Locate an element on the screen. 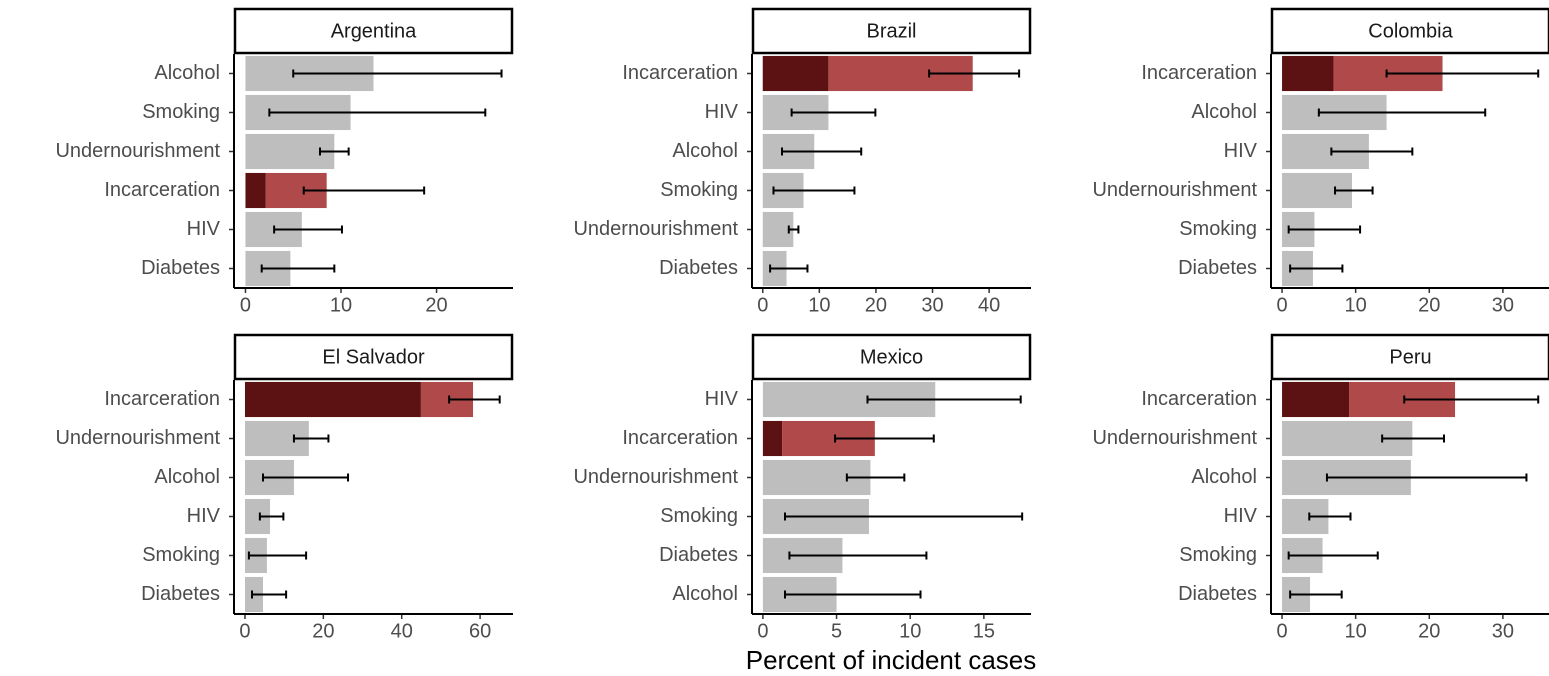 The image size is (1549, 676). x-tick-label: 60 is located at coordinates (480, 631).